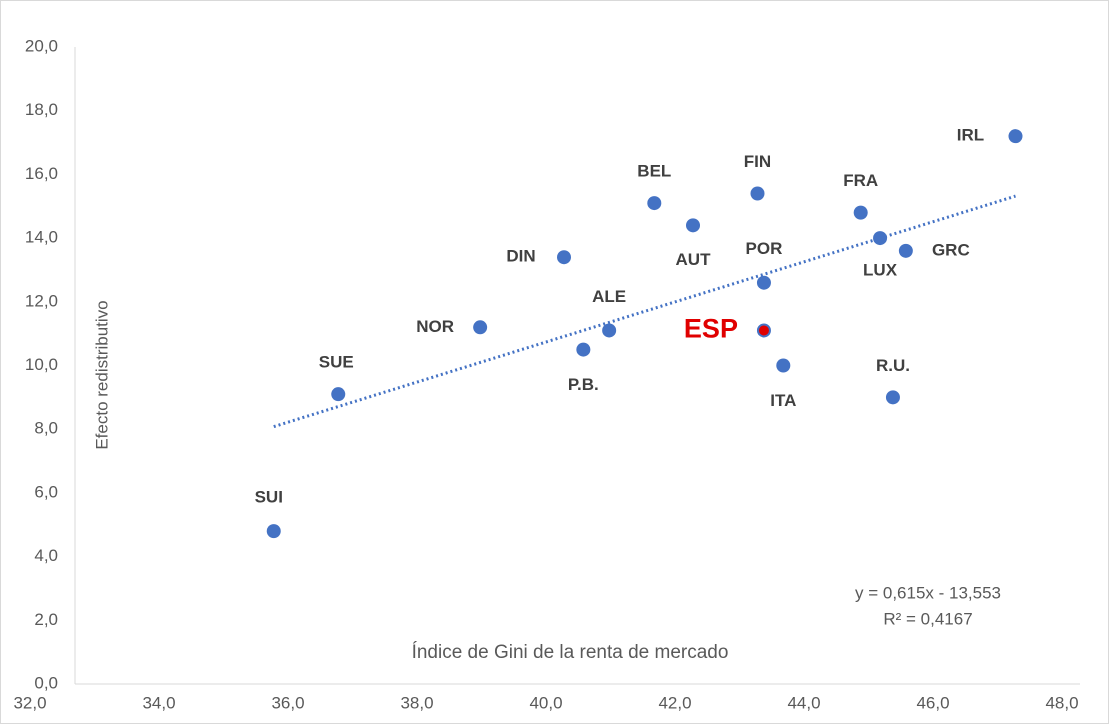 The width and height of the screenshot is (1109, 724). What do you see at coordinates (711, 329) in the screenshot?
I see `point-label: ESP` at bounding box center [711, 329].